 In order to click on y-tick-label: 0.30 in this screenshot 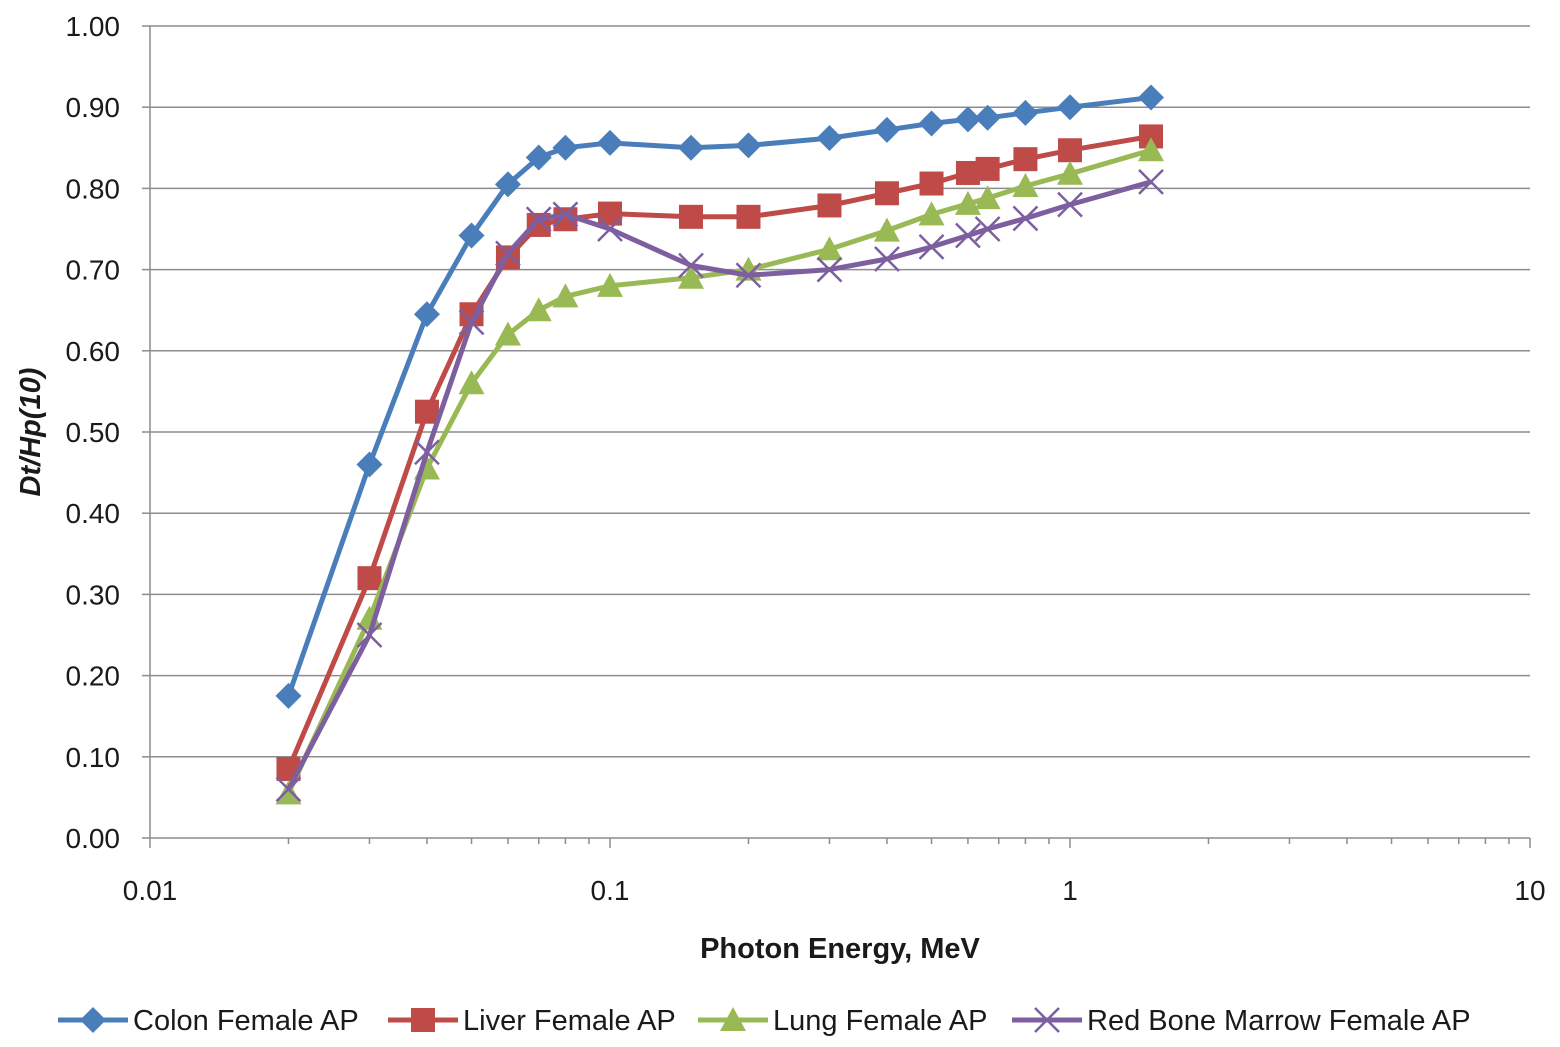, I will do `click(93, 594)`.